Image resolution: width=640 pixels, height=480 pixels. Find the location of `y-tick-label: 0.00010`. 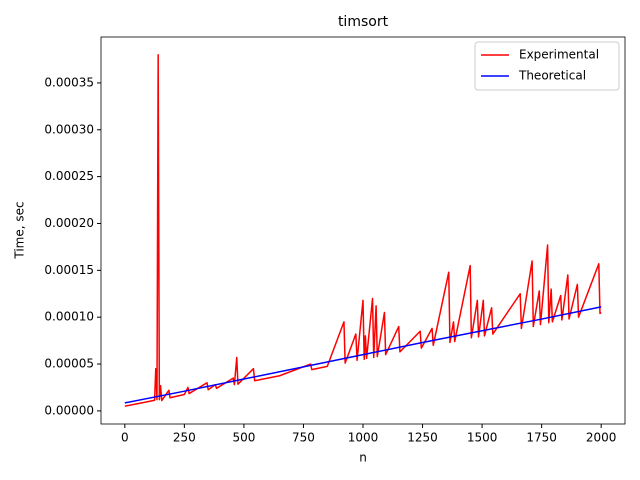

y-tick-label: 0.00010 is located at coordinates (69, 317).